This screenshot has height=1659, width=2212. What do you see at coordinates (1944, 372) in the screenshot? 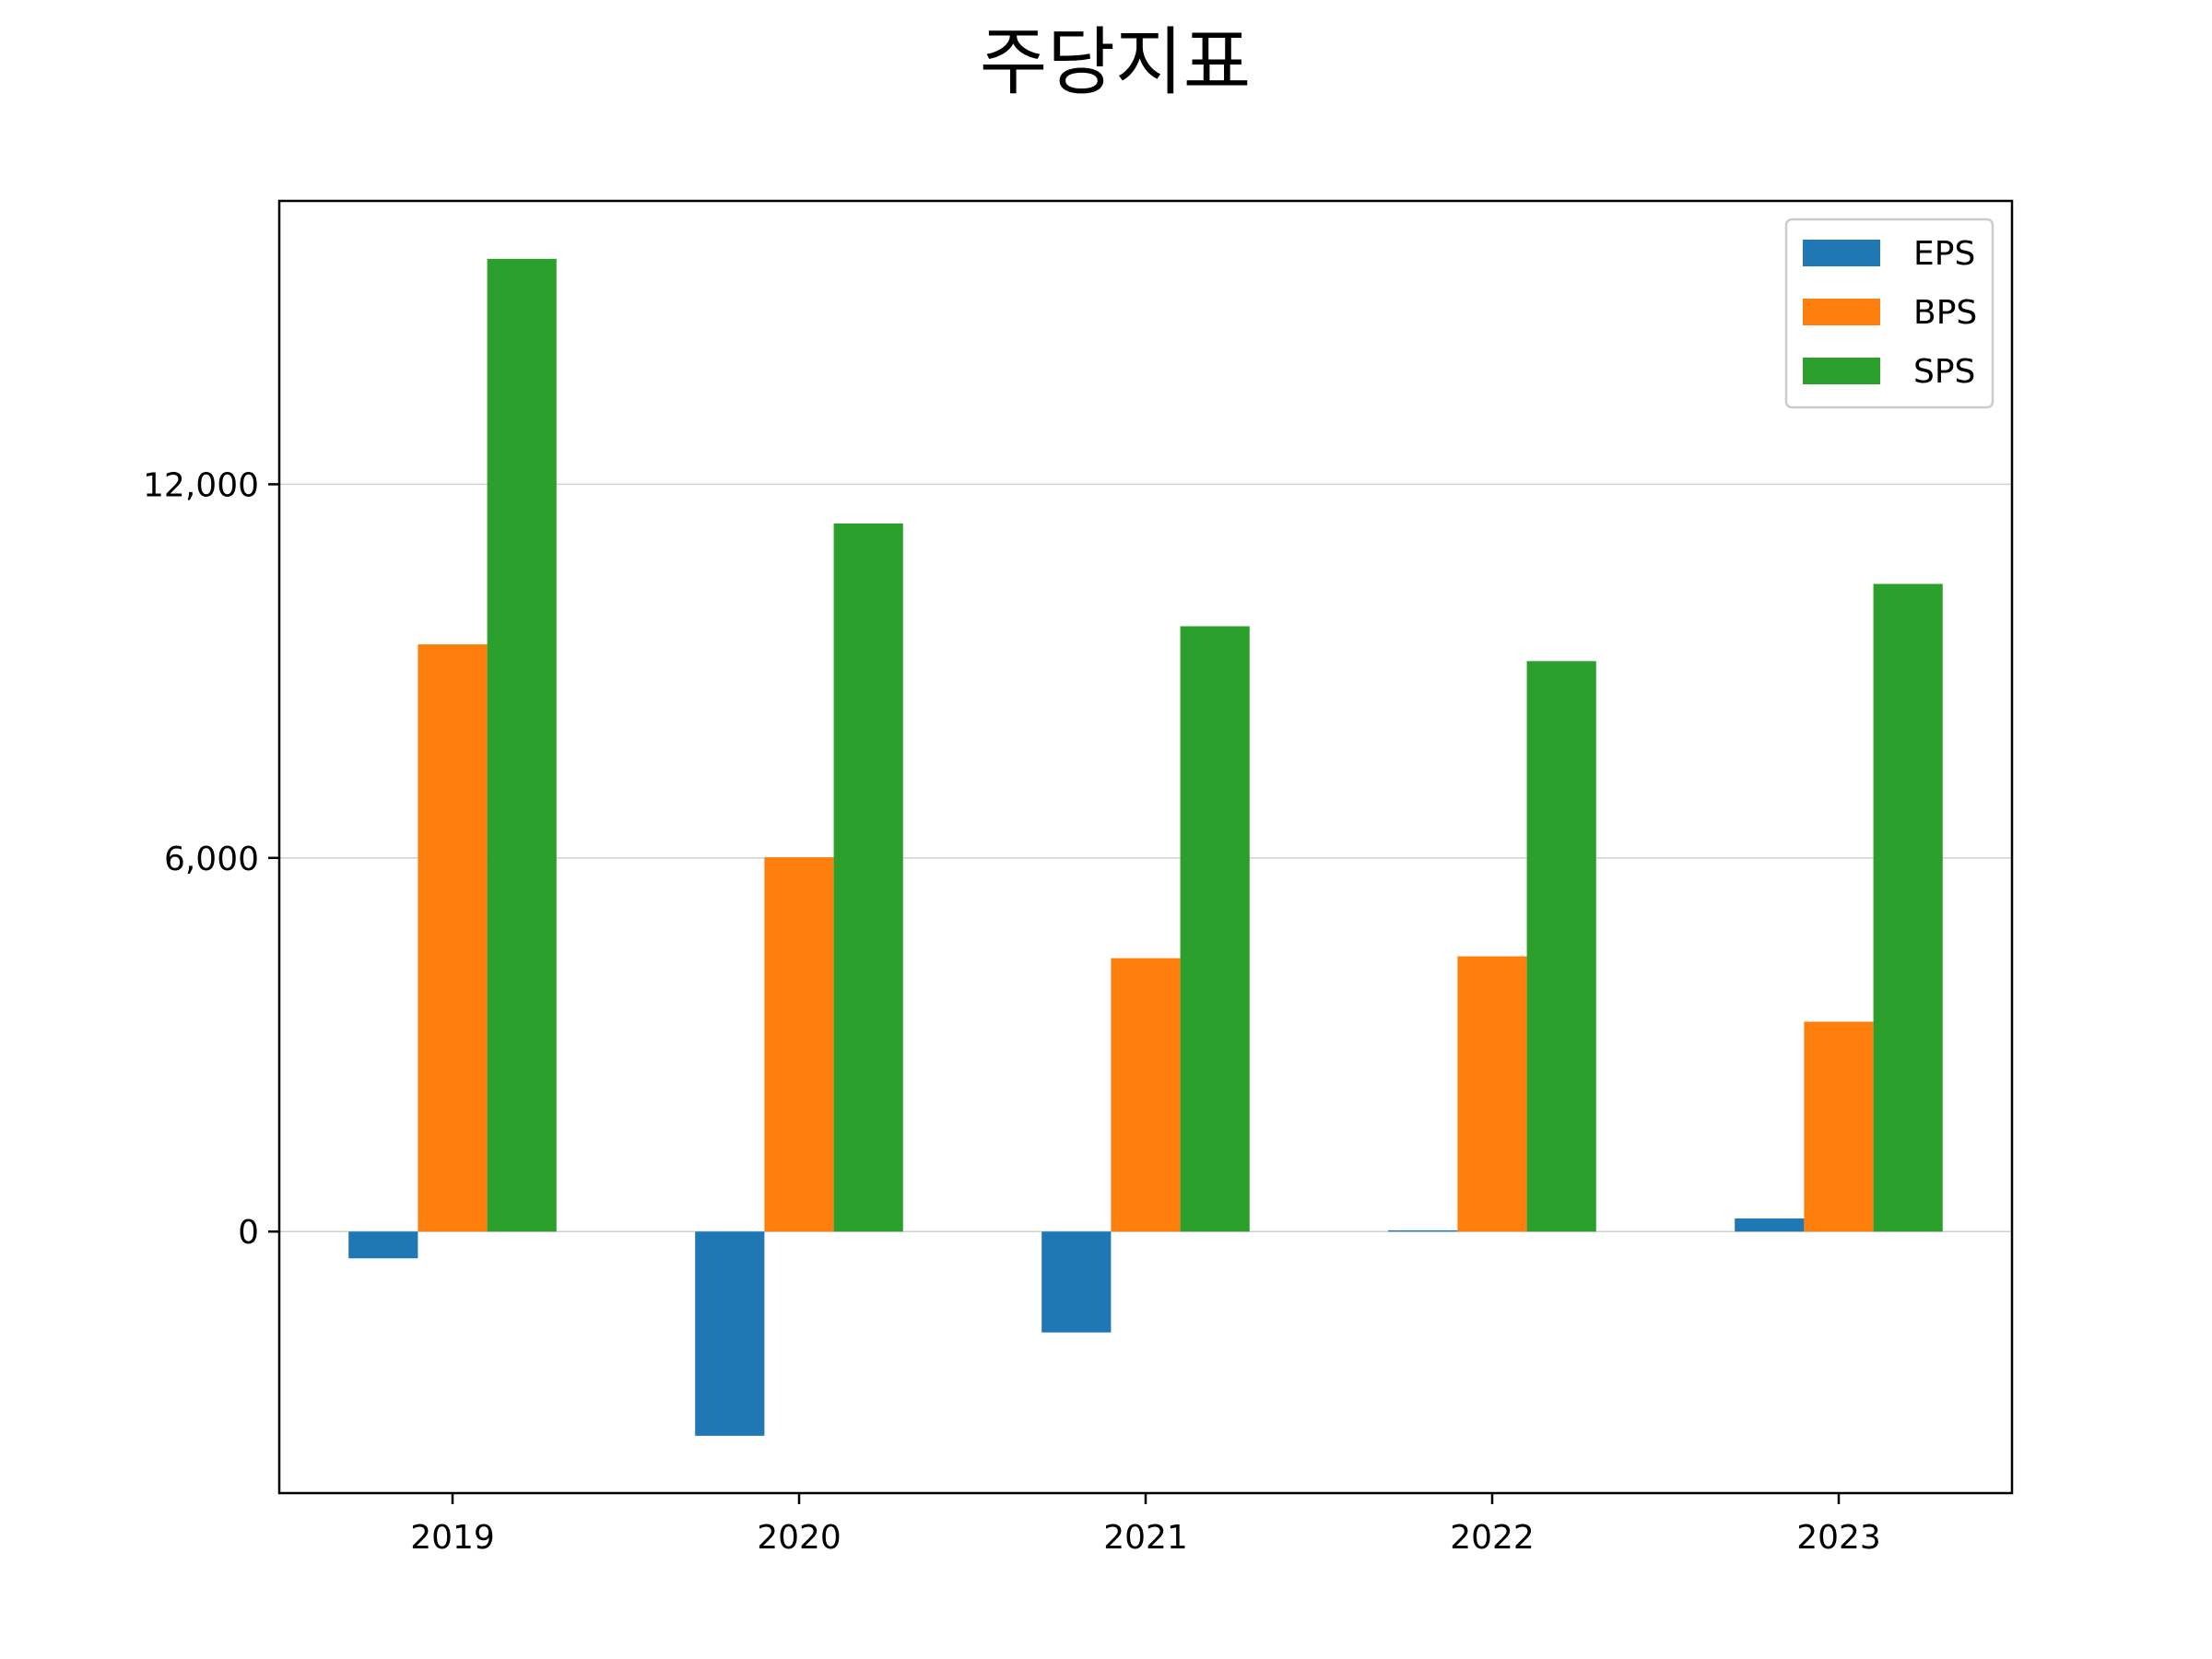
I see `legend-label-sps: SPS` at bounding box center [1944, 372].